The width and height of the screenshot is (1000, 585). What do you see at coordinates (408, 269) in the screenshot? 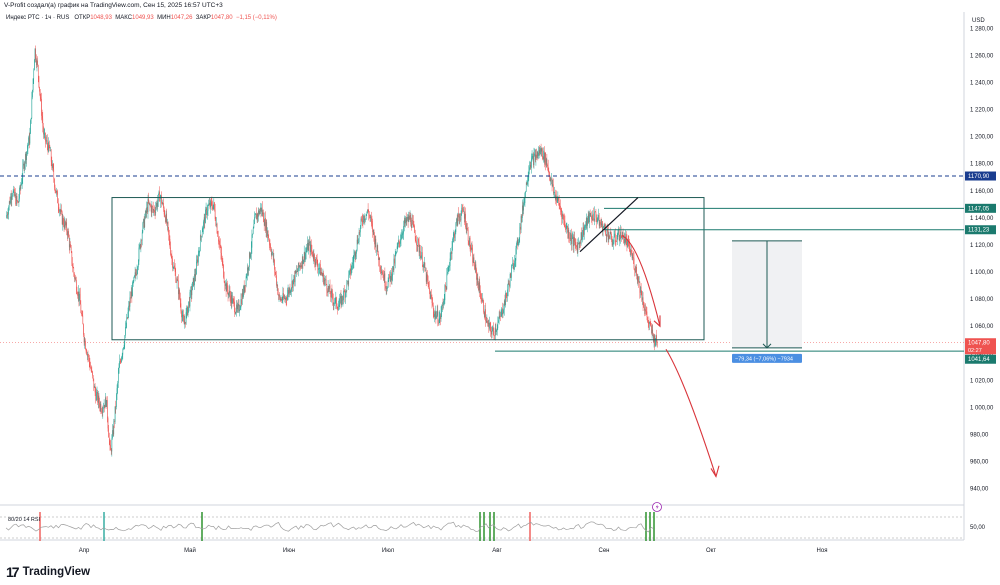
I see `range-rectangle` at bounding box center [408, 269].